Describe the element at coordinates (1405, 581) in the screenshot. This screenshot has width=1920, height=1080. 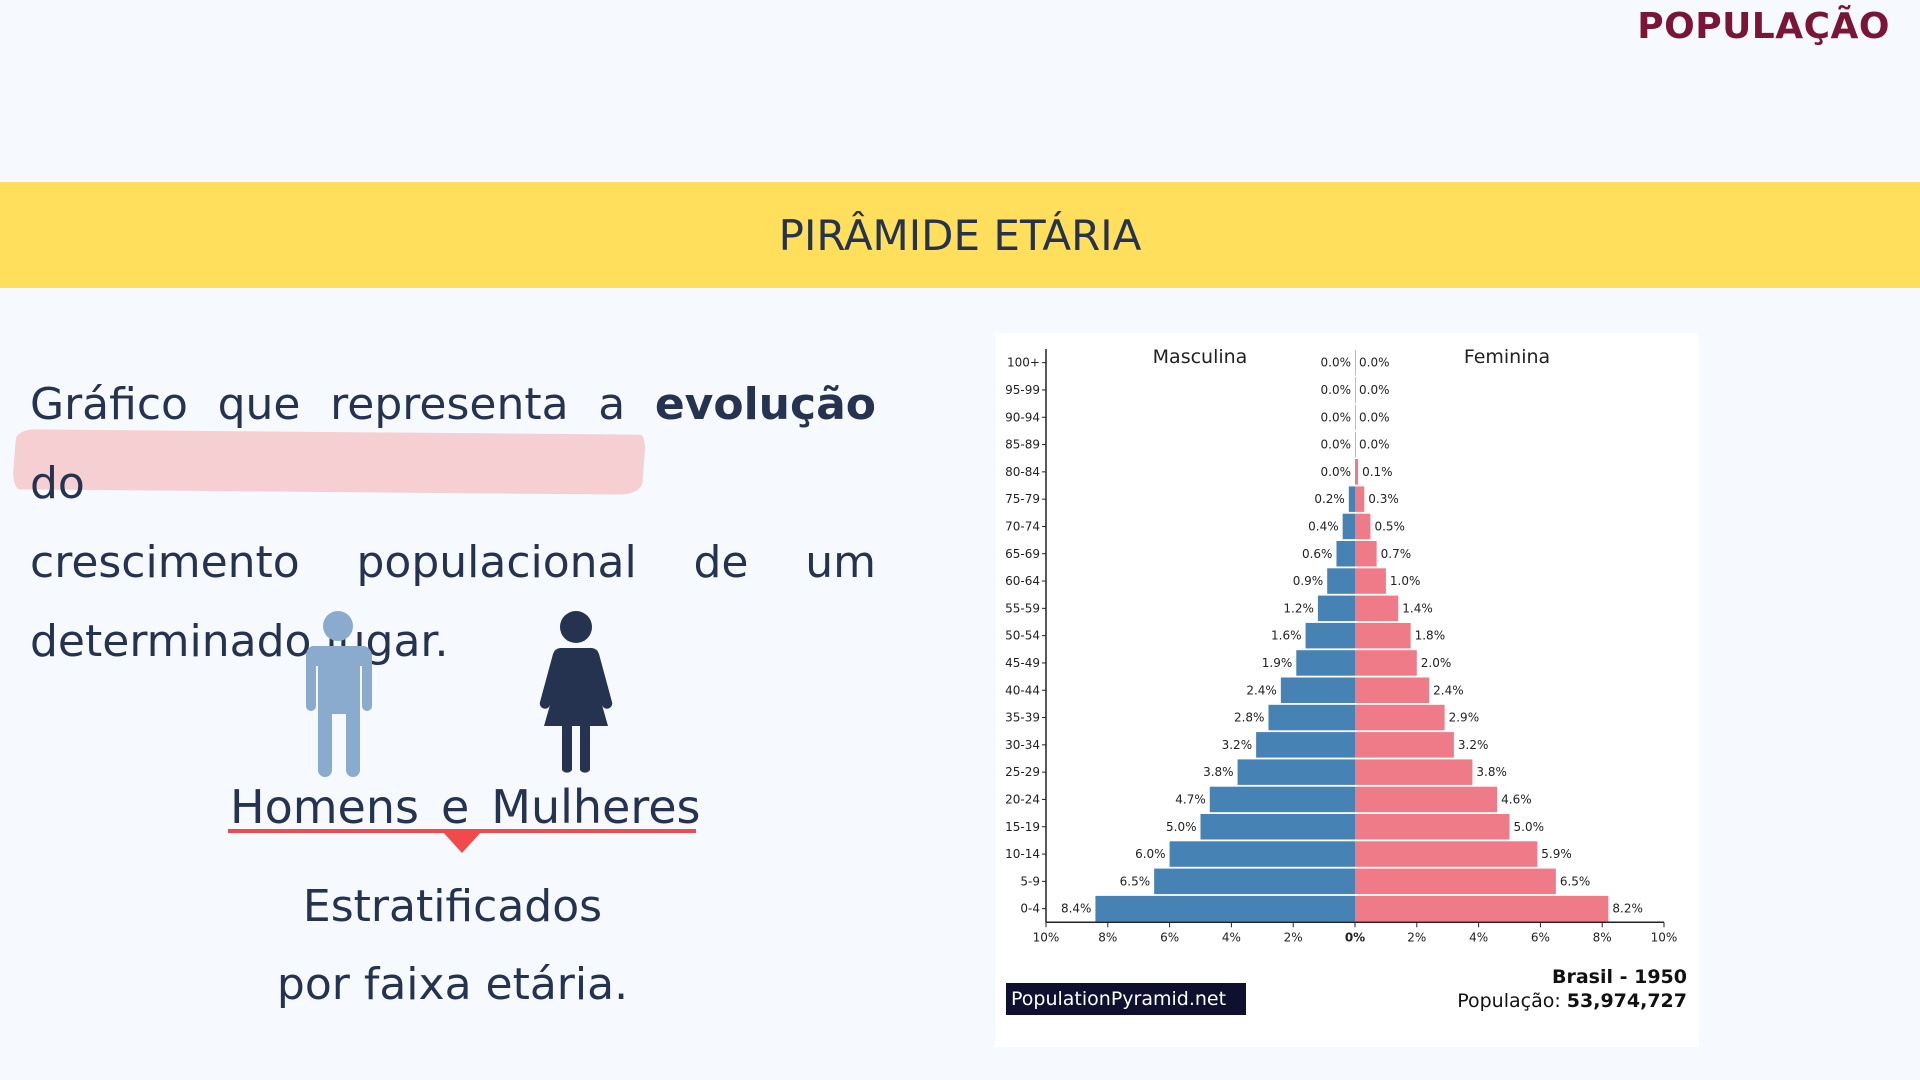
I see `female-data-label: 1.0%` at that location.